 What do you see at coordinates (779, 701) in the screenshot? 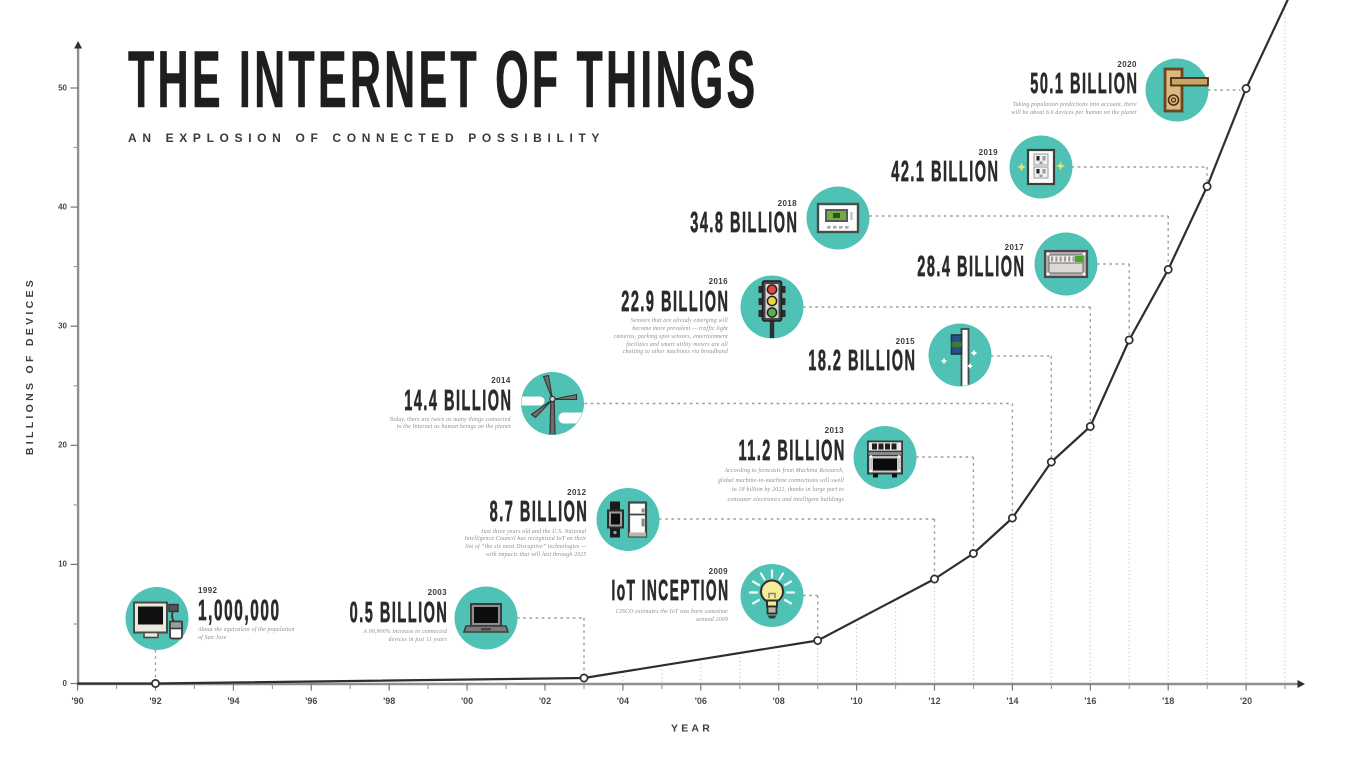
I see `svg-text: '08` at bounding box center [779, 701].